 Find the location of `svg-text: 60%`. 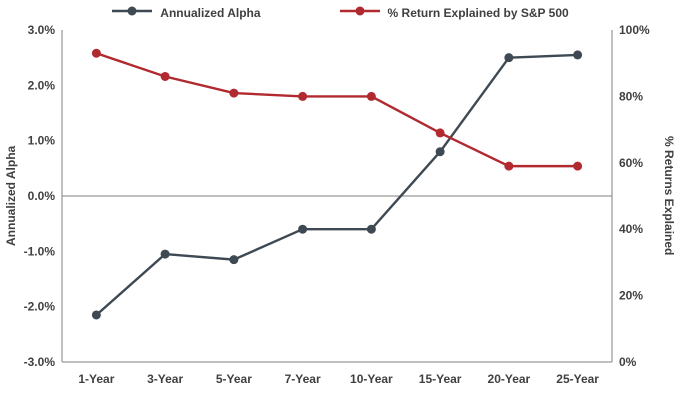

svg-text: 60% is located at coordinates (631, 163).